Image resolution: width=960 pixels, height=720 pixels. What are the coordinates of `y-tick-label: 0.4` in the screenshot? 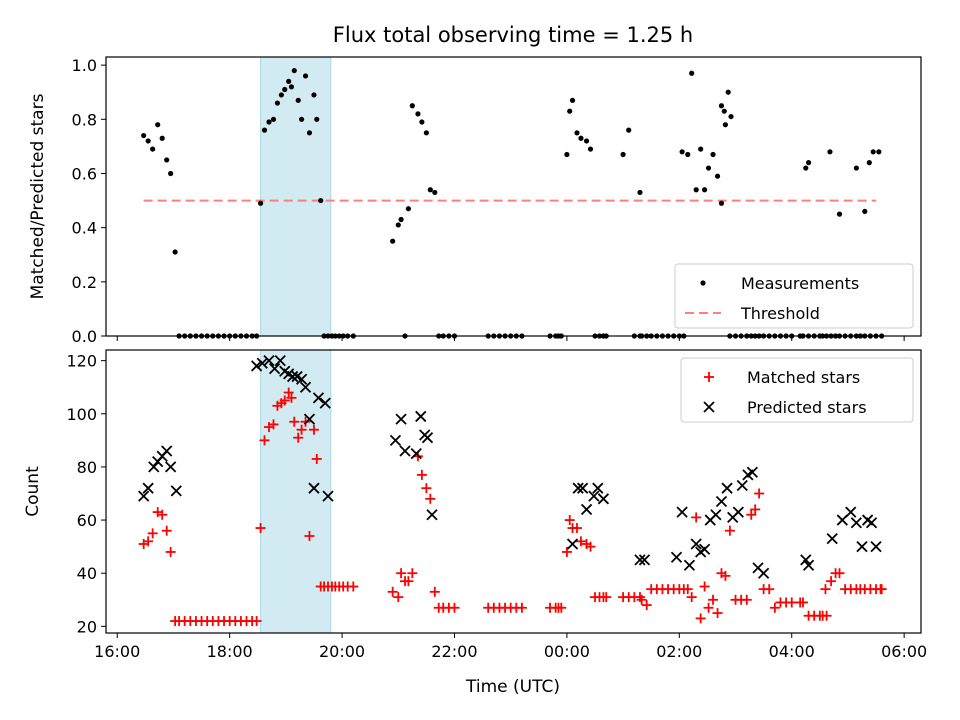 It's located at (84, 228).